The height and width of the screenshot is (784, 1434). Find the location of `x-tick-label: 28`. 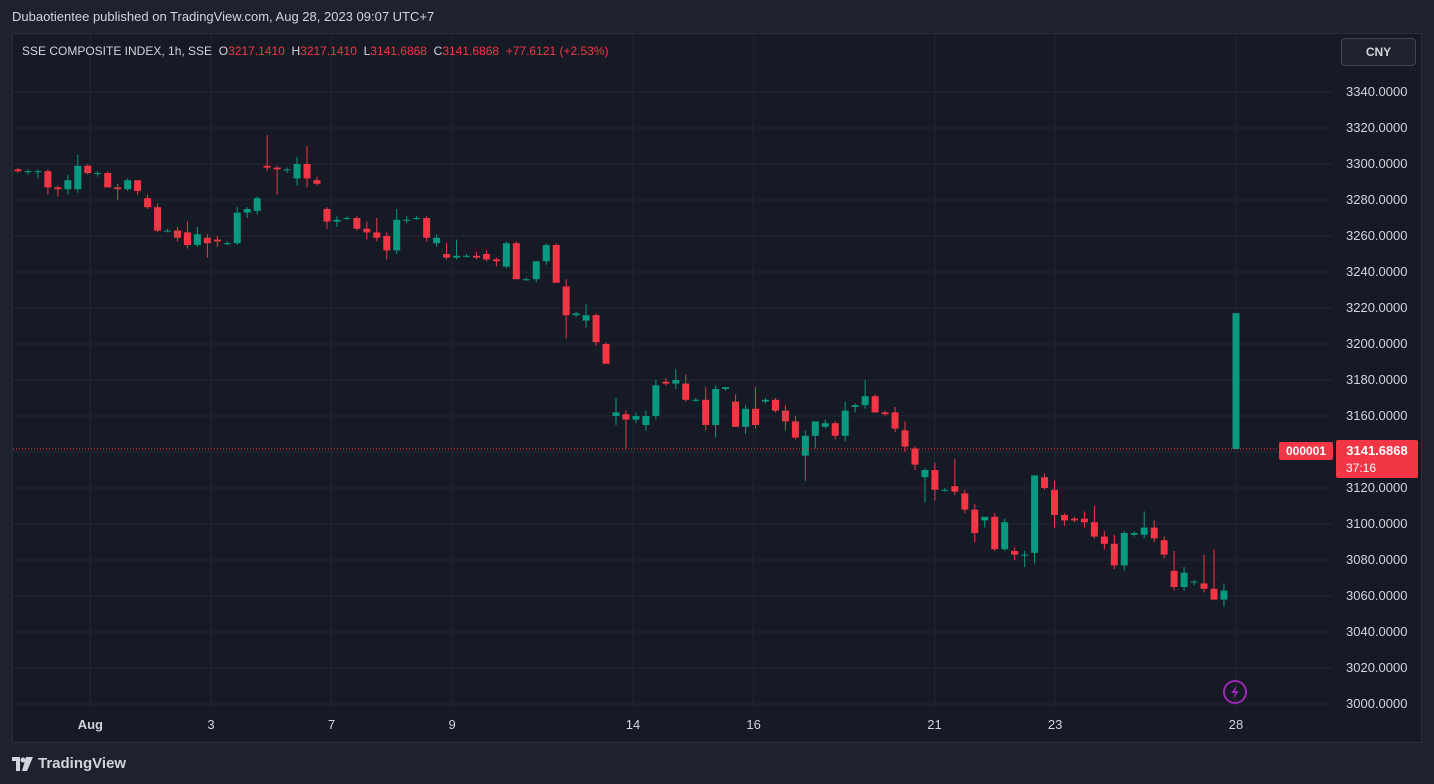

x-tick-label: 28 is located at coordinates (1236, 724).